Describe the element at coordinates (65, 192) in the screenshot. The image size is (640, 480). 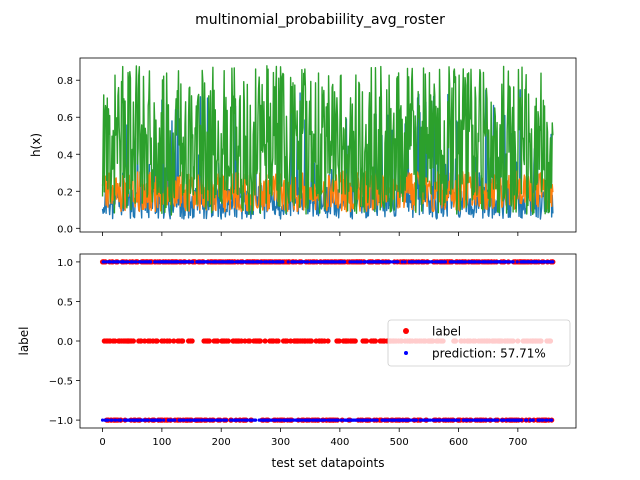
I see `top-y-tick-label: 0.2` at that location.